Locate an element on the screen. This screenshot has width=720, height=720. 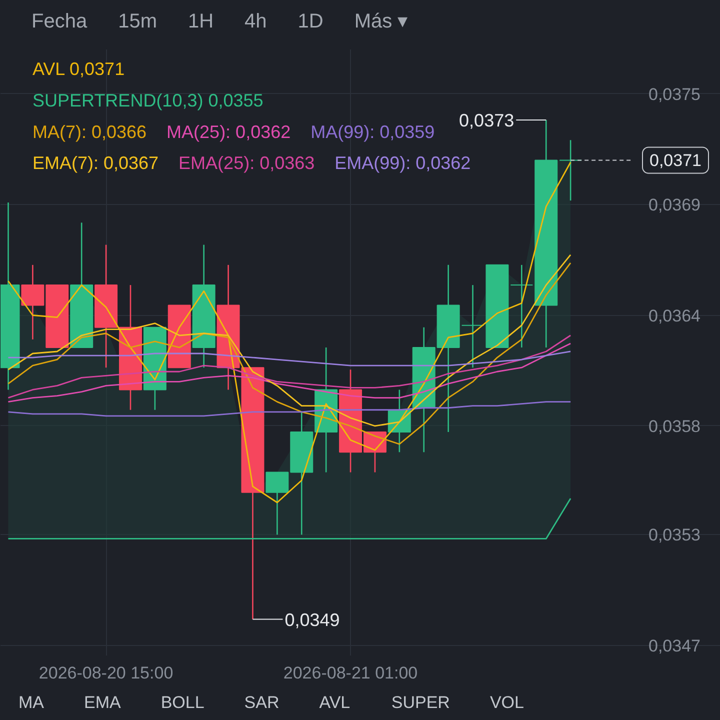
annotation: 0,0349 is located at coordinates (312, 620).